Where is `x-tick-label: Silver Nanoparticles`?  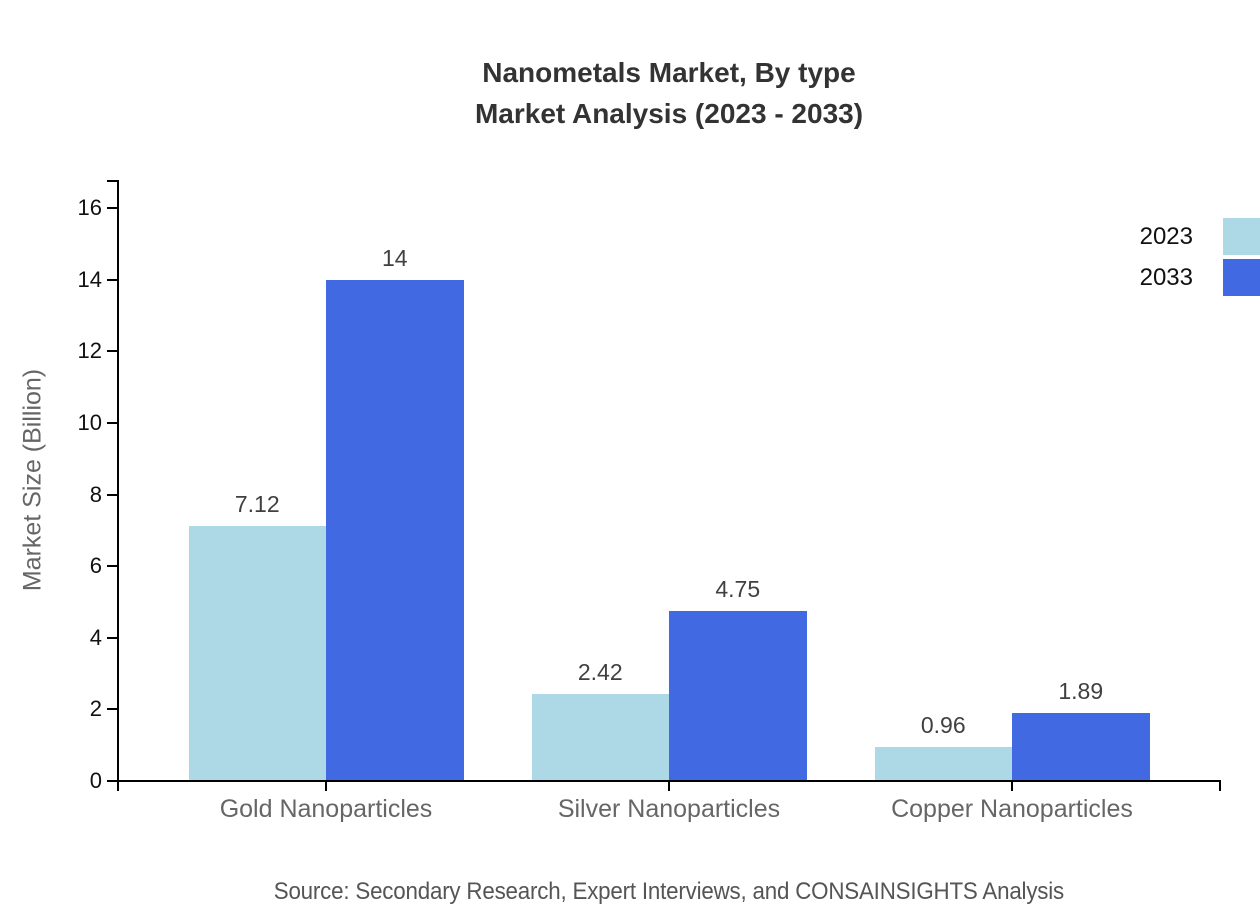
x-tick-label: Silver Nanoparticles is located at coordinates (669, 809).